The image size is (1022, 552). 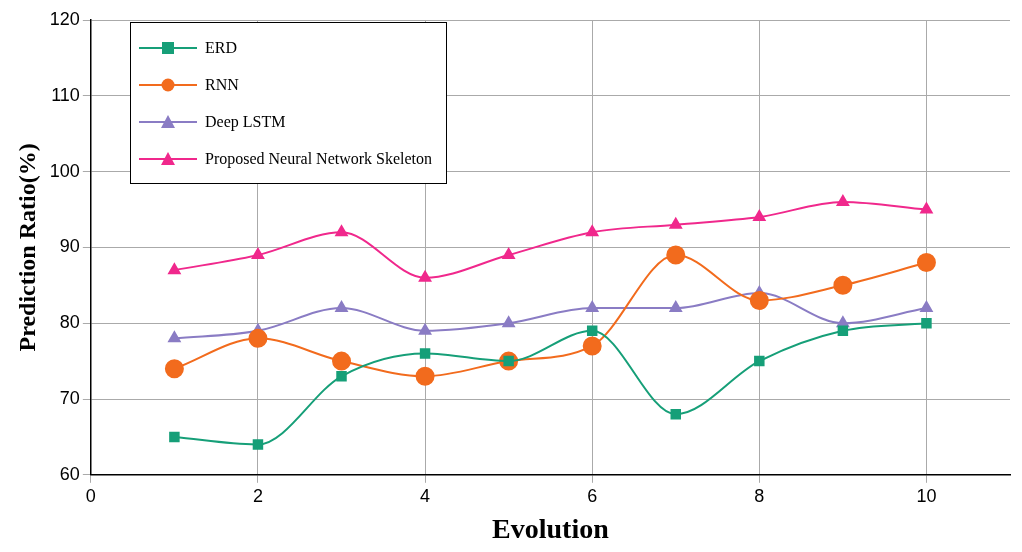 I want to click on x-axis-title: Evolution, so click(x=551, y=529).